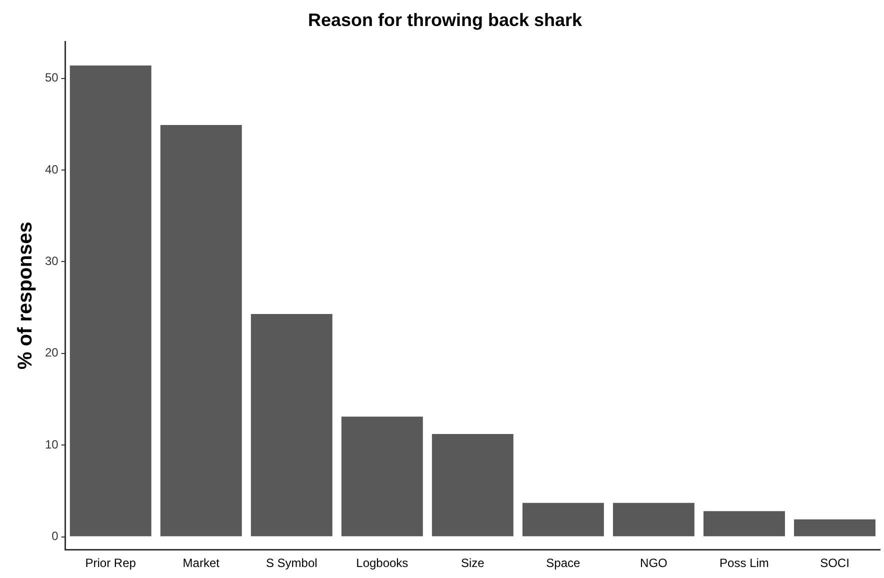 The height and width of the screenshot is (578, 884). Describe the element at coordinates (110, 563) in the screenshot. I see `x-tick-label: Prior Rep` at that location.